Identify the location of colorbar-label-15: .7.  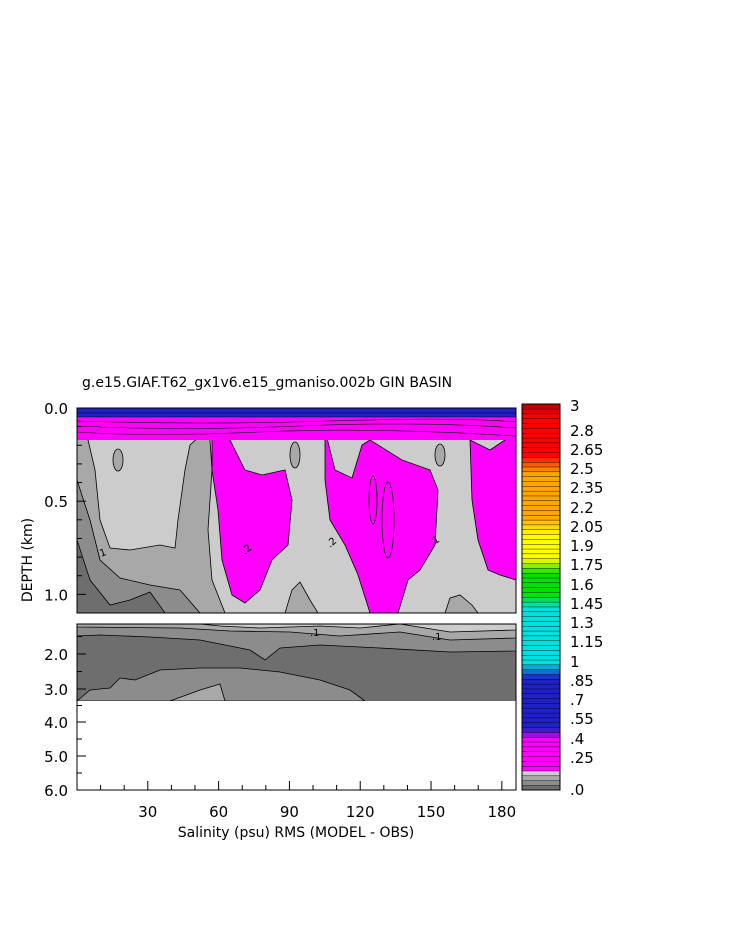
(577, 700).